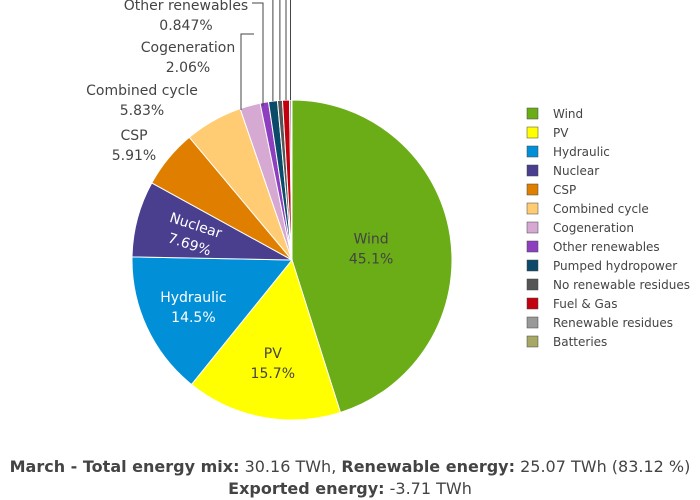 The width and height of the screenshot is (700, 500). Describe the element at coordinates (603, 466) in the screenshot. I see `renewable-energy-value: 25.07 TWh (83.12 %)` at that location.